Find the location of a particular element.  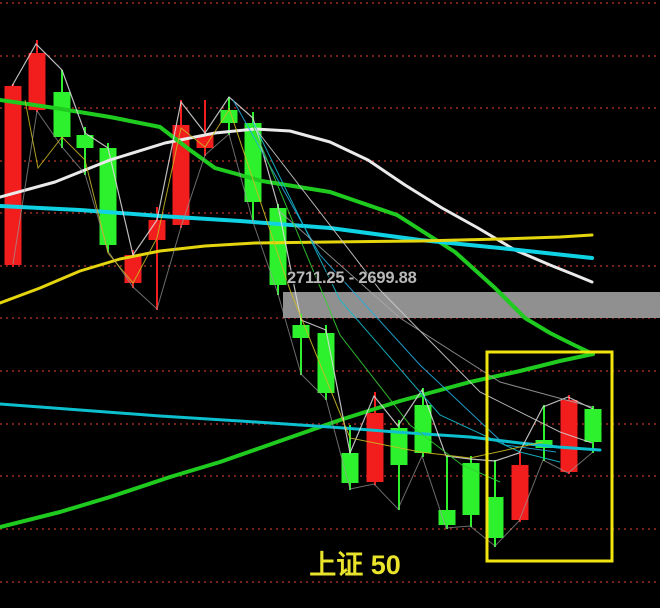

ma-yellow is located at coordinates (297, 269).